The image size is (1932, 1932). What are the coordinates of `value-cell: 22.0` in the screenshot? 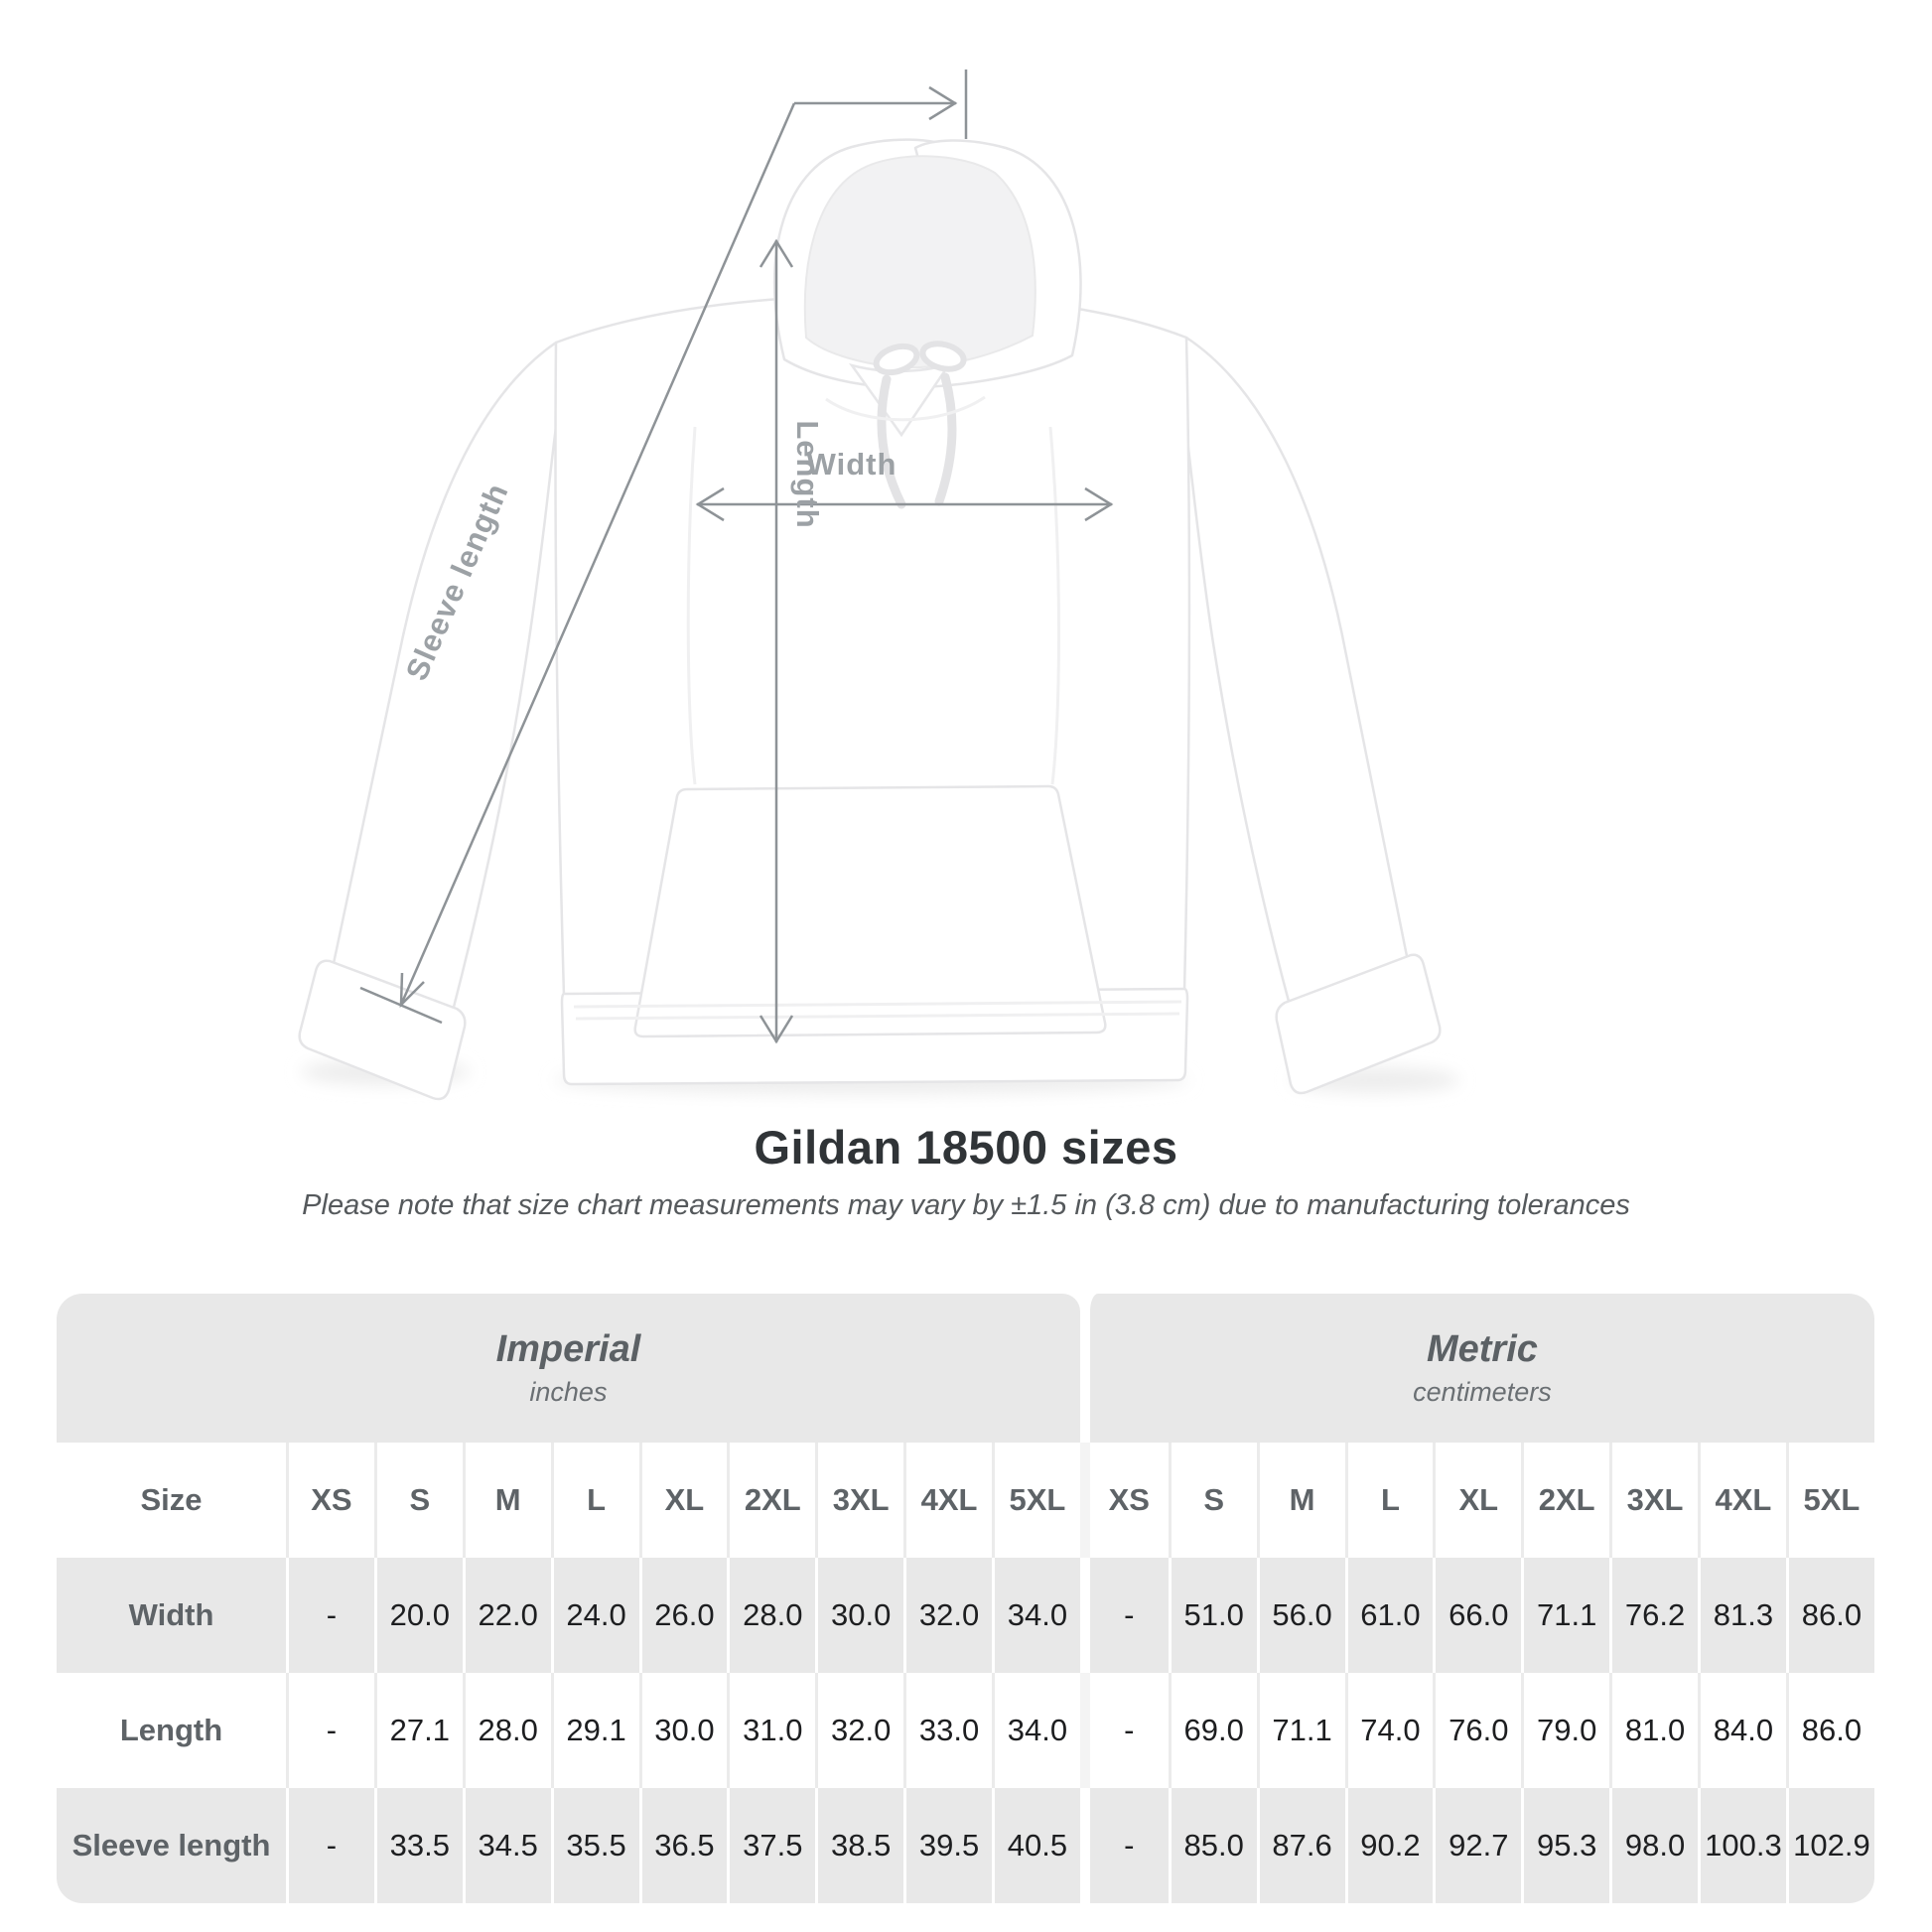 It's located at (507, 1616).